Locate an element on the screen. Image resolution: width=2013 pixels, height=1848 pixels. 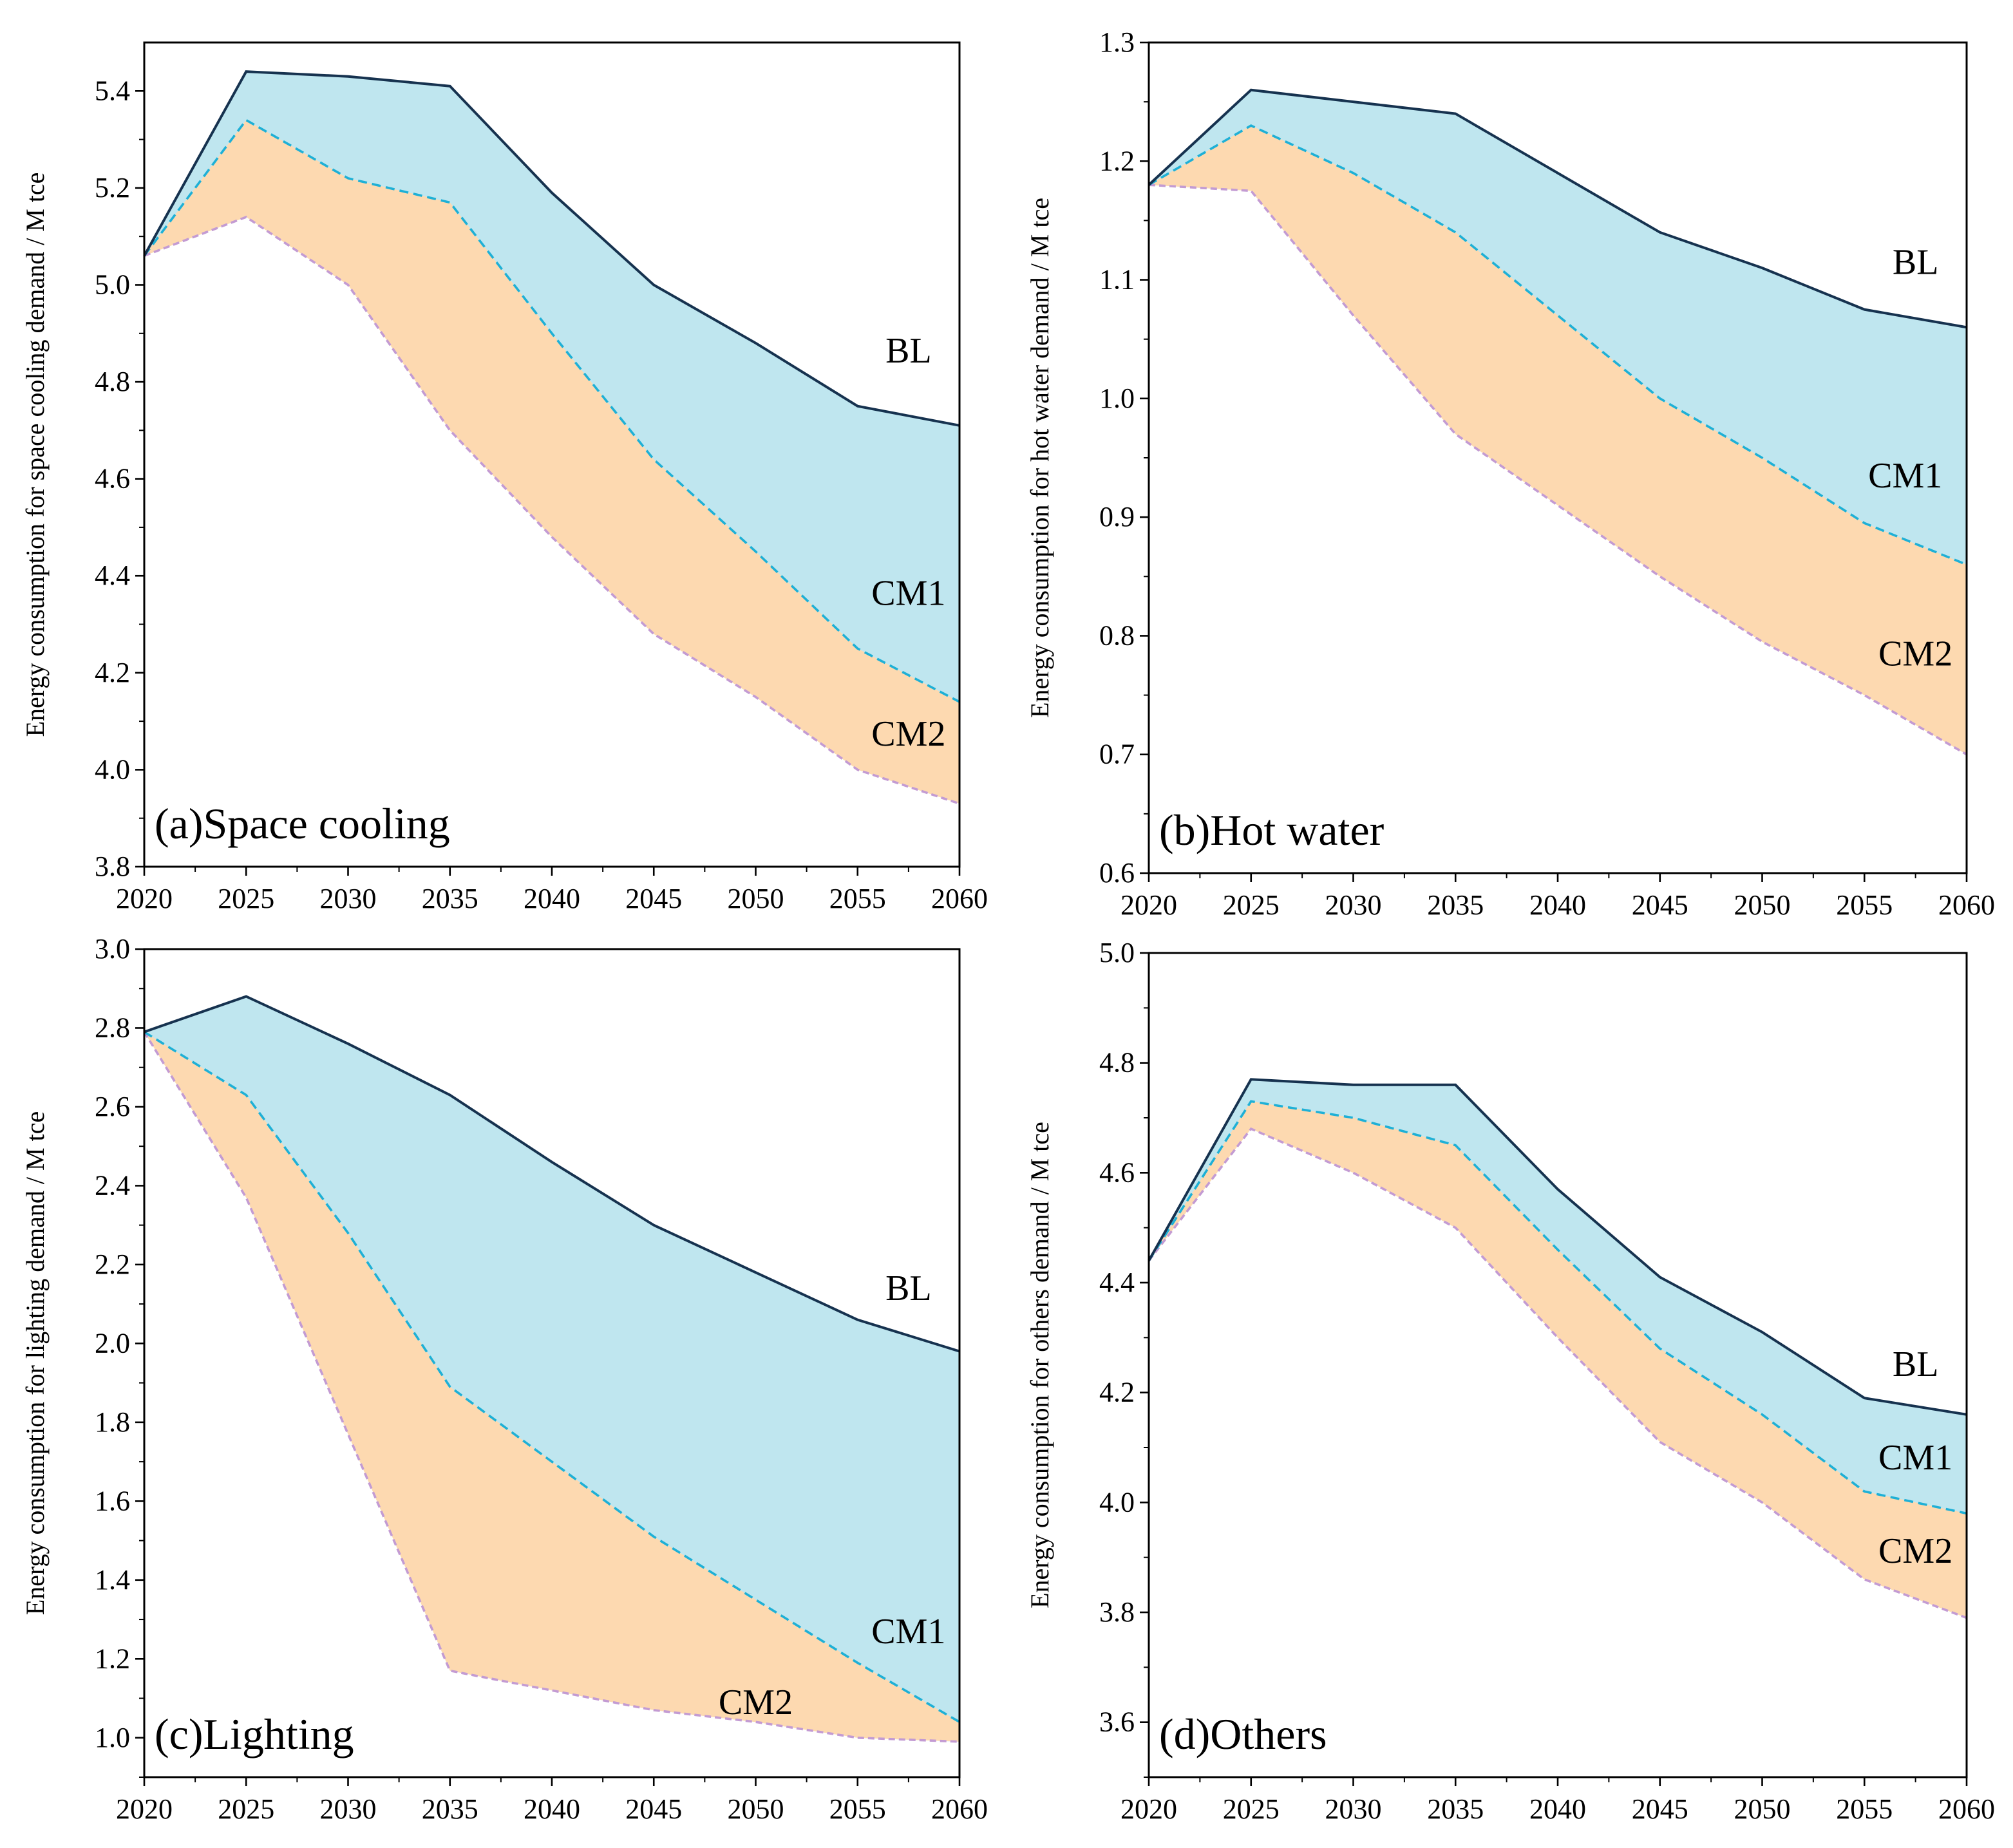
y-tick-label: 0.6 is located at coordinates (1117, 873).